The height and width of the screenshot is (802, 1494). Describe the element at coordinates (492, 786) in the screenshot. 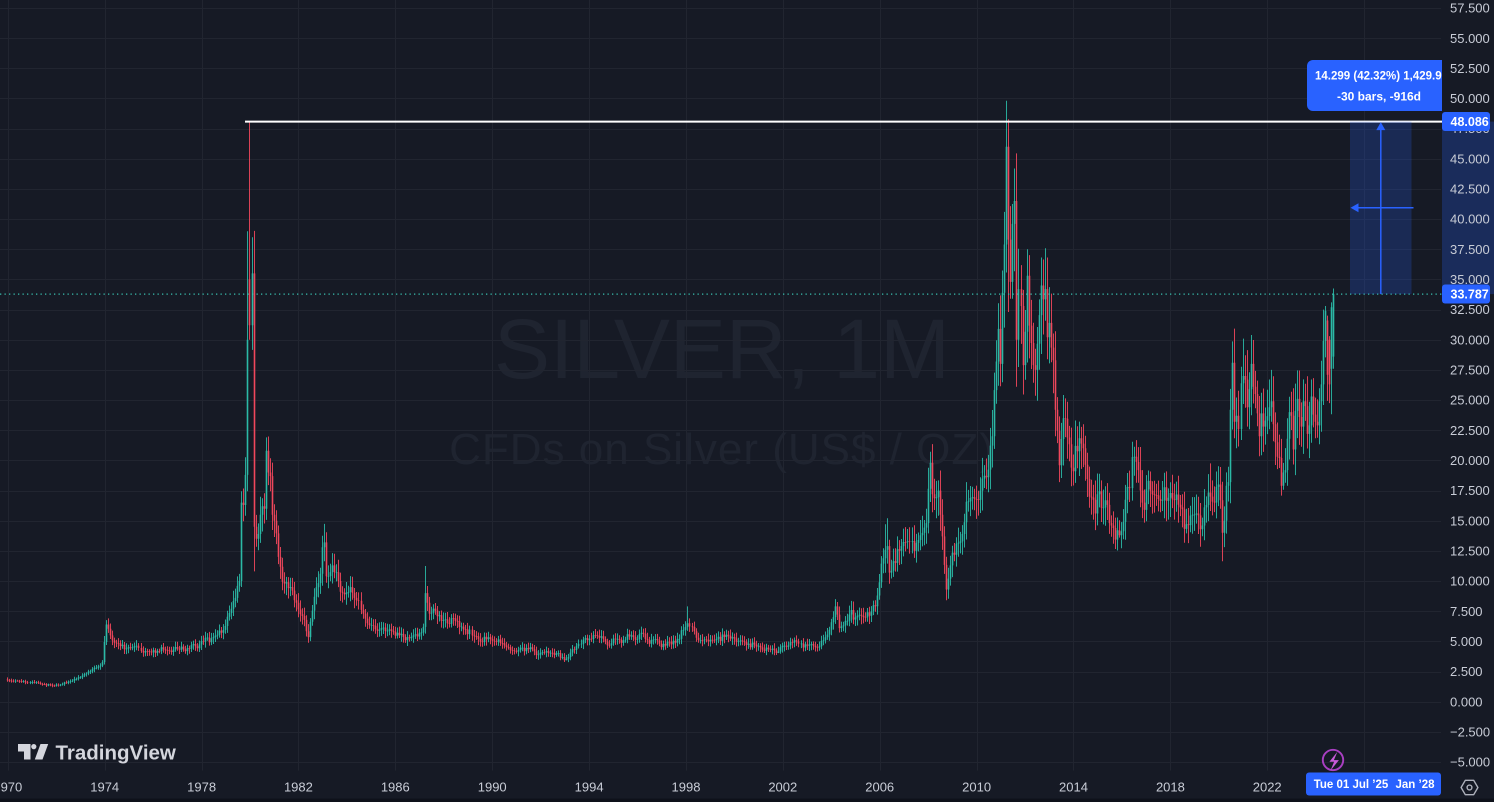

I see `svg-text: 1990` at that location.